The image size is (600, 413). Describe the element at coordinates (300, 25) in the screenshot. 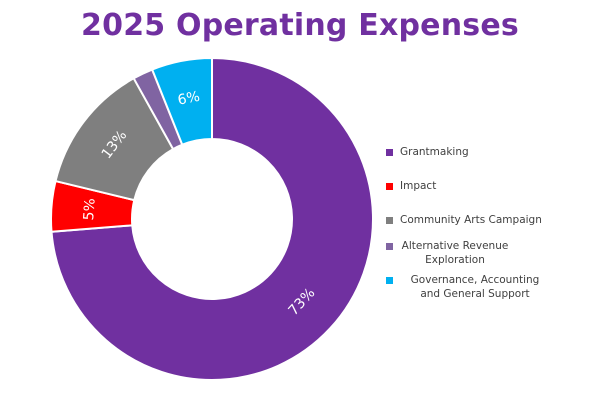

I see `chart-title: 2025 Operating Expenses` at that location.